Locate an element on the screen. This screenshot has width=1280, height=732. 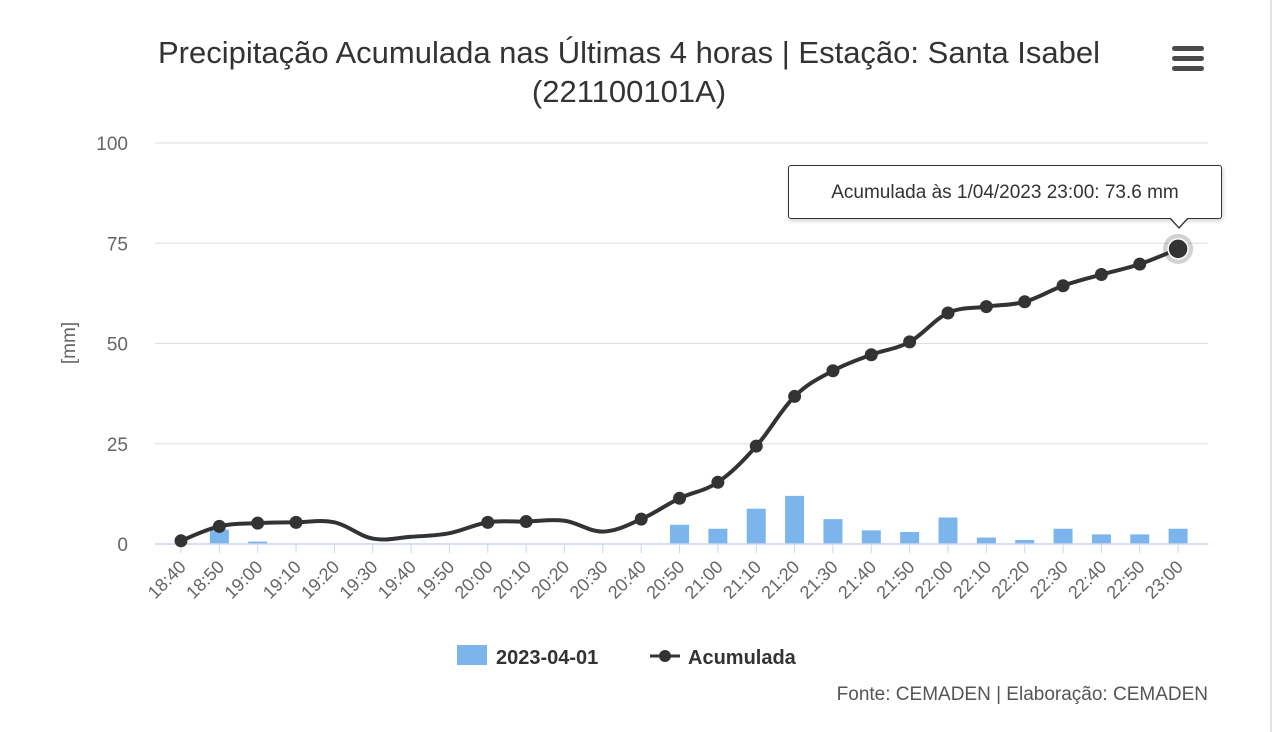
legend-bar-swatch is located at coordinates (472, 655).